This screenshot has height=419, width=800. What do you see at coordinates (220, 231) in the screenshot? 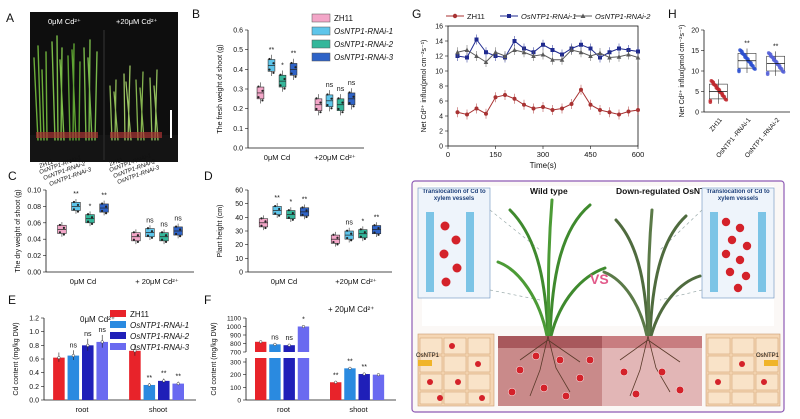
I see `d-ylabel: Plant height (cm)` at bounding box center [220, 231].